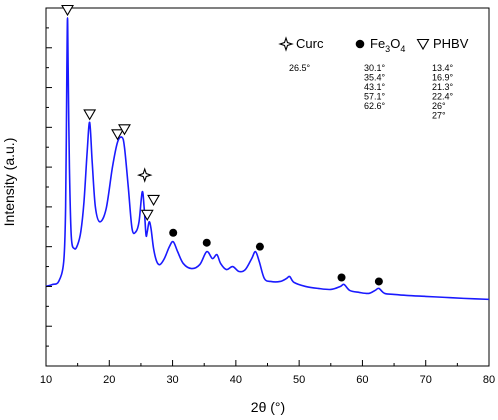 The width and height of the screenshot is (498, 420). I want to click on legend-value: 27°, so click(439, 116).